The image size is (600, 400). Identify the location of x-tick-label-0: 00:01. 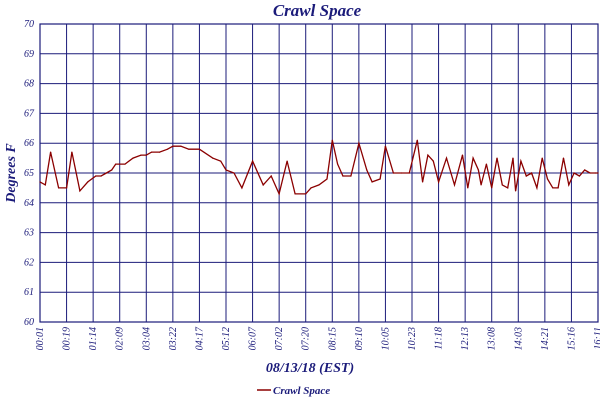
(40, 338).